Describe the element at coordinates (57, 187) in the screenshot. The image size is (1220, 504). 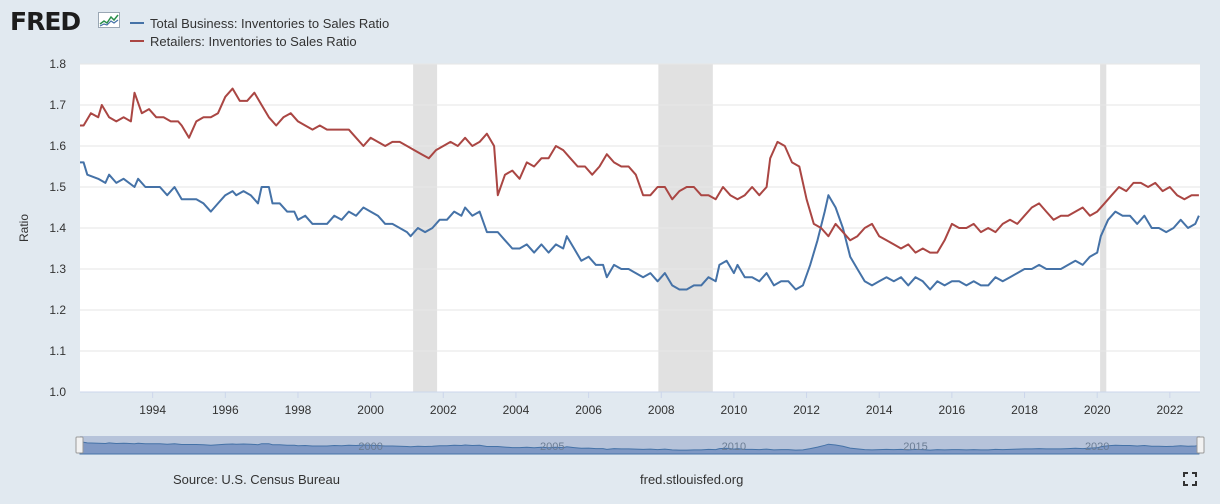
I see `y-tick-label: 1.5` at that location.